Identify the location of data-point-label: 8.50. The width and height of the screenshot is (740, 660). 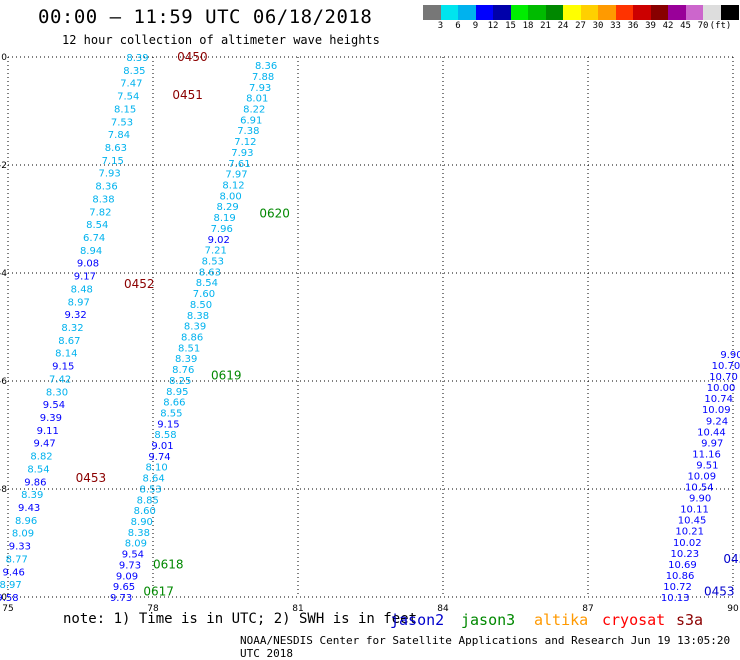
(201, 305).